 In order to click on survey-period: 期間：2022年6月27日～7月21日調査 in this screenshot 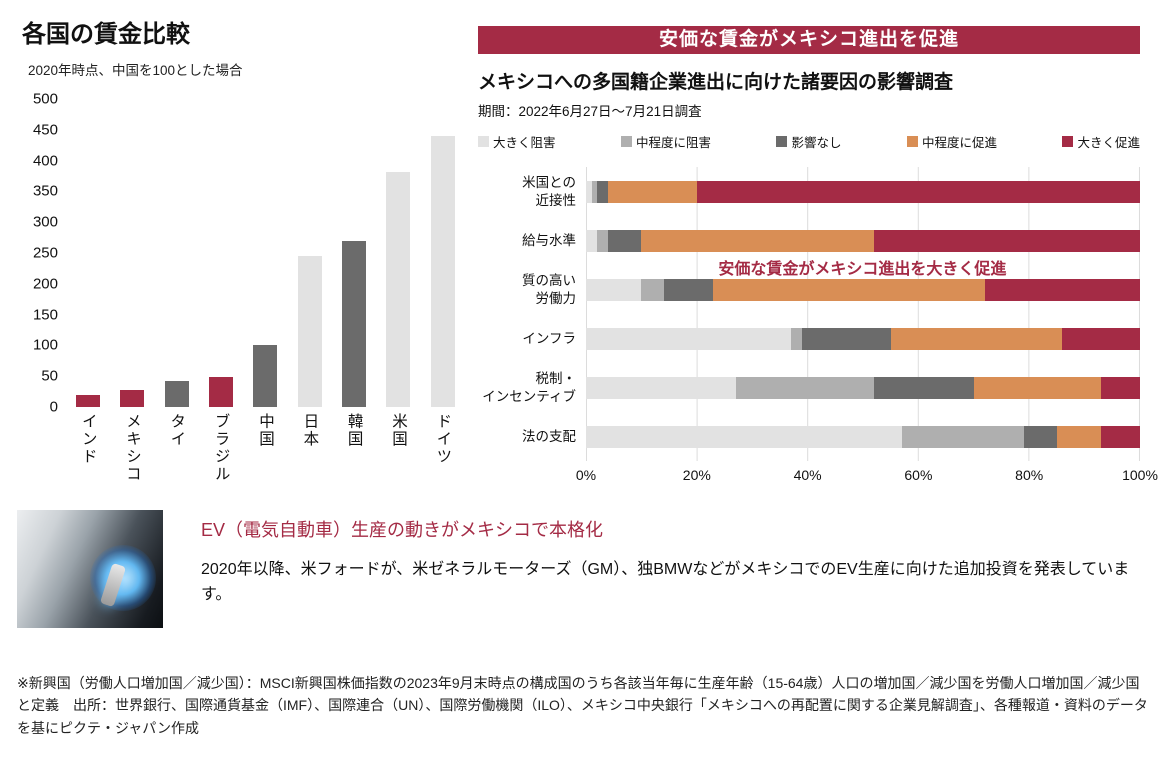, I will do `click(590, 111)`.